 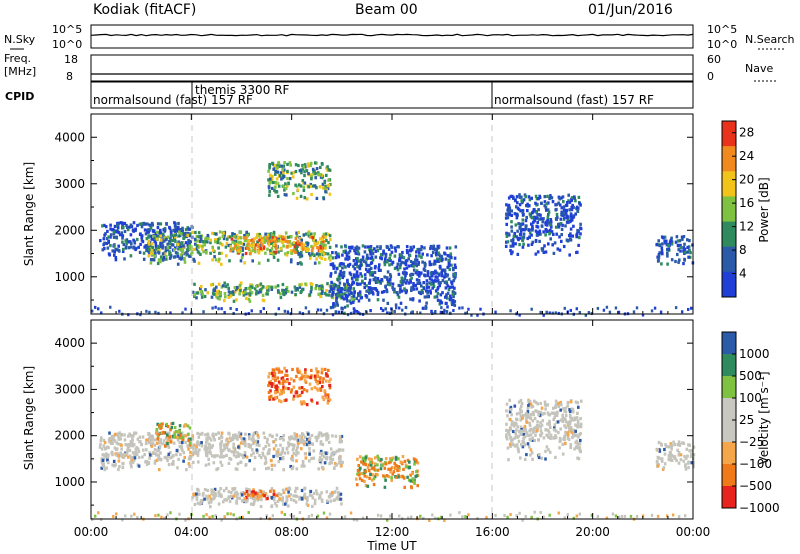 What do you see at coordinates (729, 343) in the screenshot?
I see `colorbar-swatch` at bounding box center [729, 343].